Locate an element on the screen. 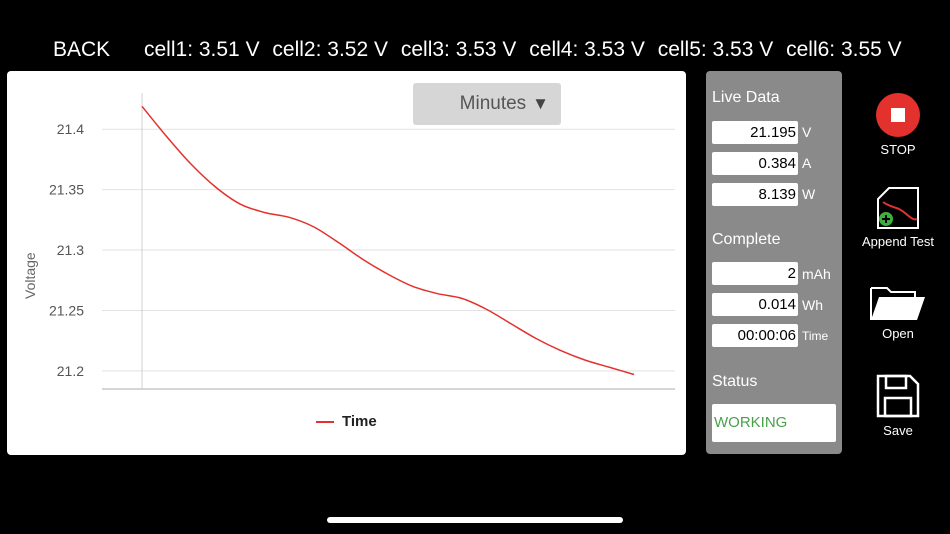  y-tick-label-4: 21.2 is located at coordinates (70, 371).